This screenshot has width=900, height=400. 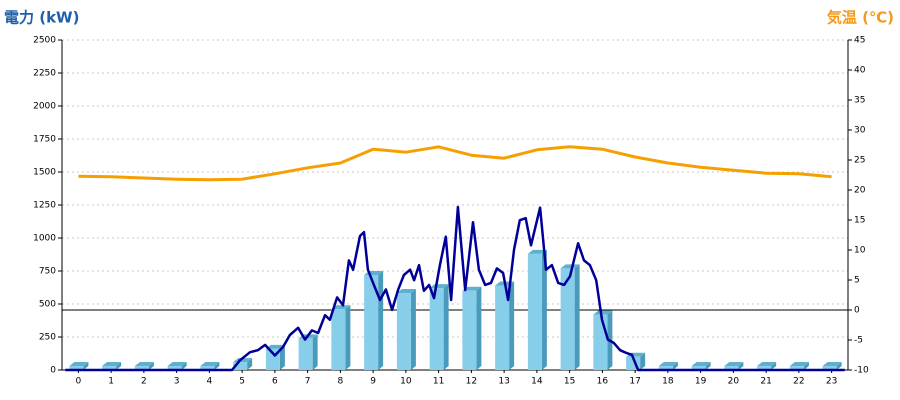 What do you see at coordinates (537, 382) in the screenshot?
I see `x-tick-label: 14` at bounding box center [537, 382].